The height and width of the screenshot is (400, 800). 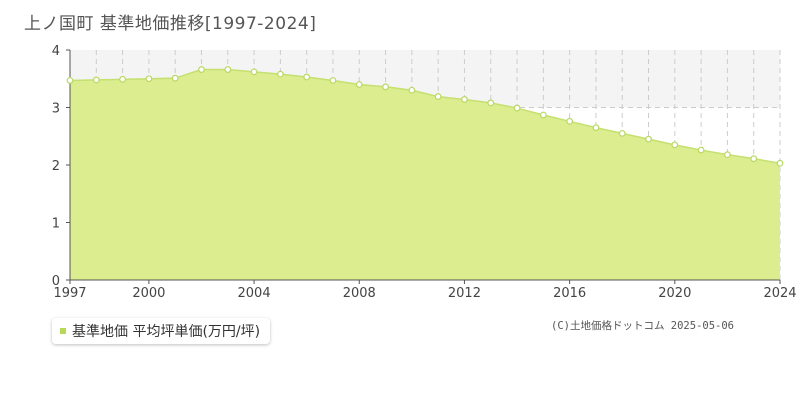 I want to click on legend-label: 基準地価 平均坪単価(万円/坪), so click(x=166, y=332).